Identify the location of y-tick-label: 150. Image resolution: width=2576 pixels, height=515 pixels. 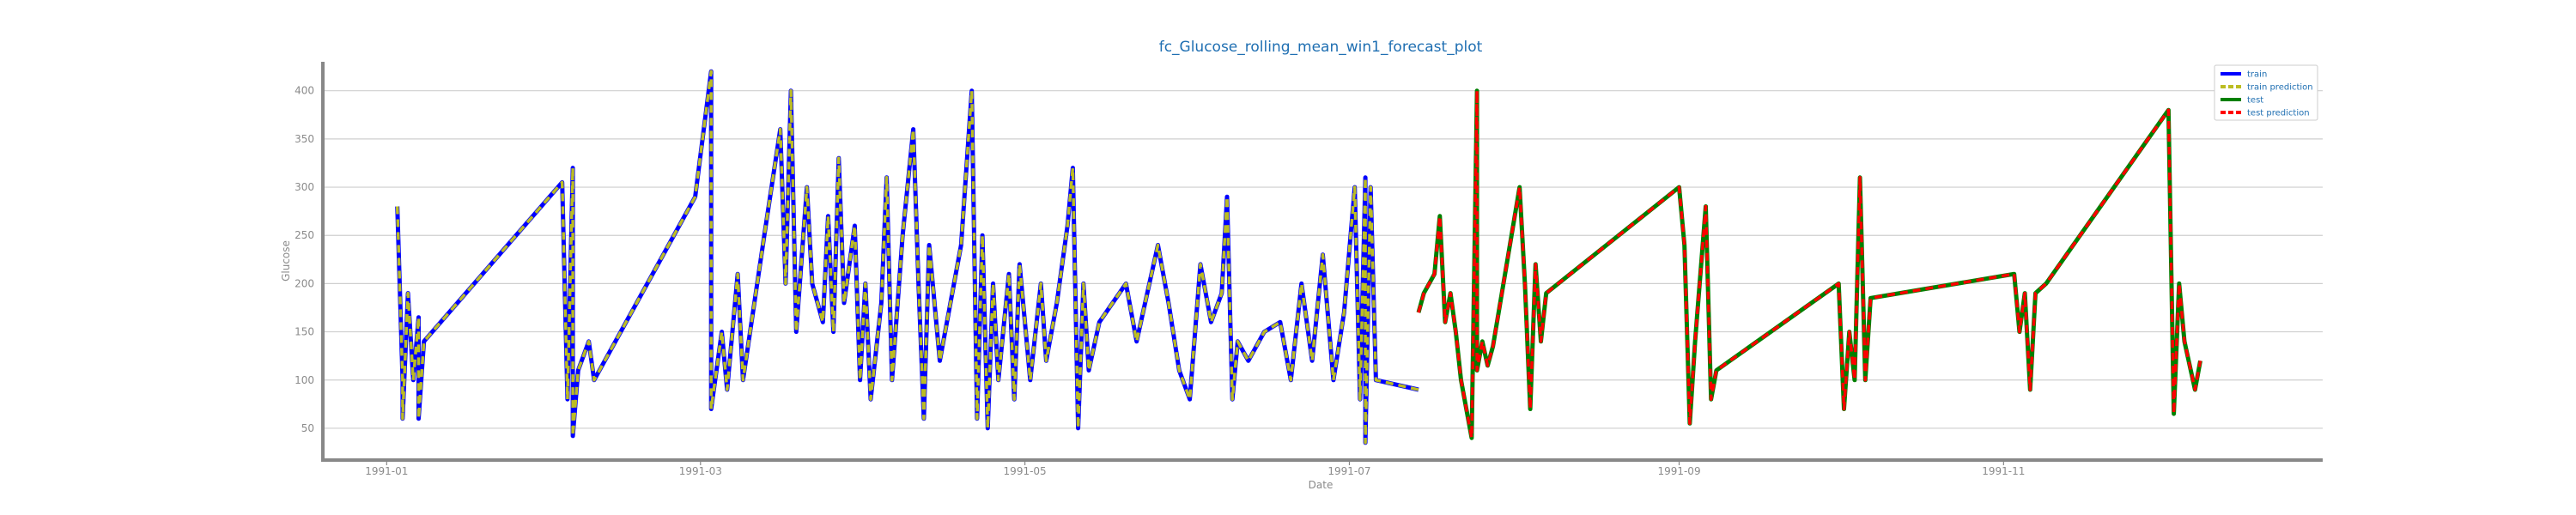
(304, 332).